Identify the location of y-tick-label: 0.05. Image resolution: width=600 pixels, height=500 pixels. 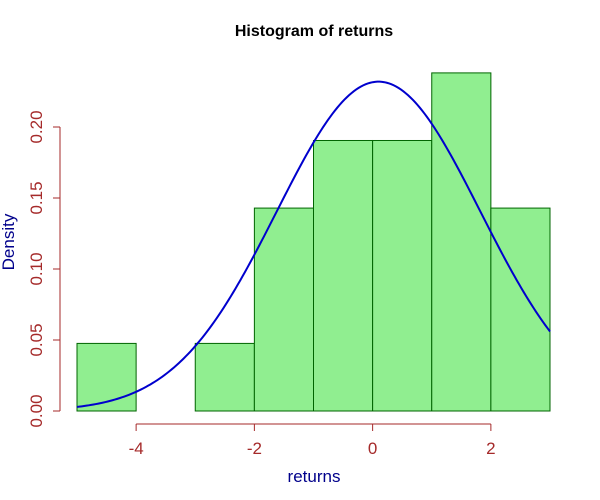
(36, 339).